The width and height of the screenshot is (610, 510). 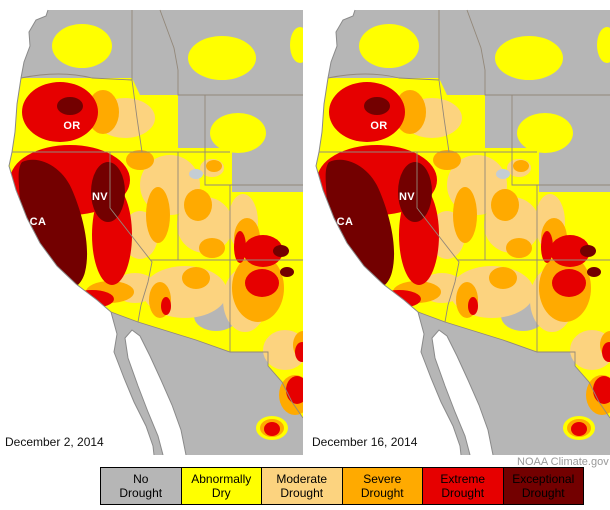 I want to click on legend-item-exceptional-drought: Exceptional Drought, so click(x=542, y=486).